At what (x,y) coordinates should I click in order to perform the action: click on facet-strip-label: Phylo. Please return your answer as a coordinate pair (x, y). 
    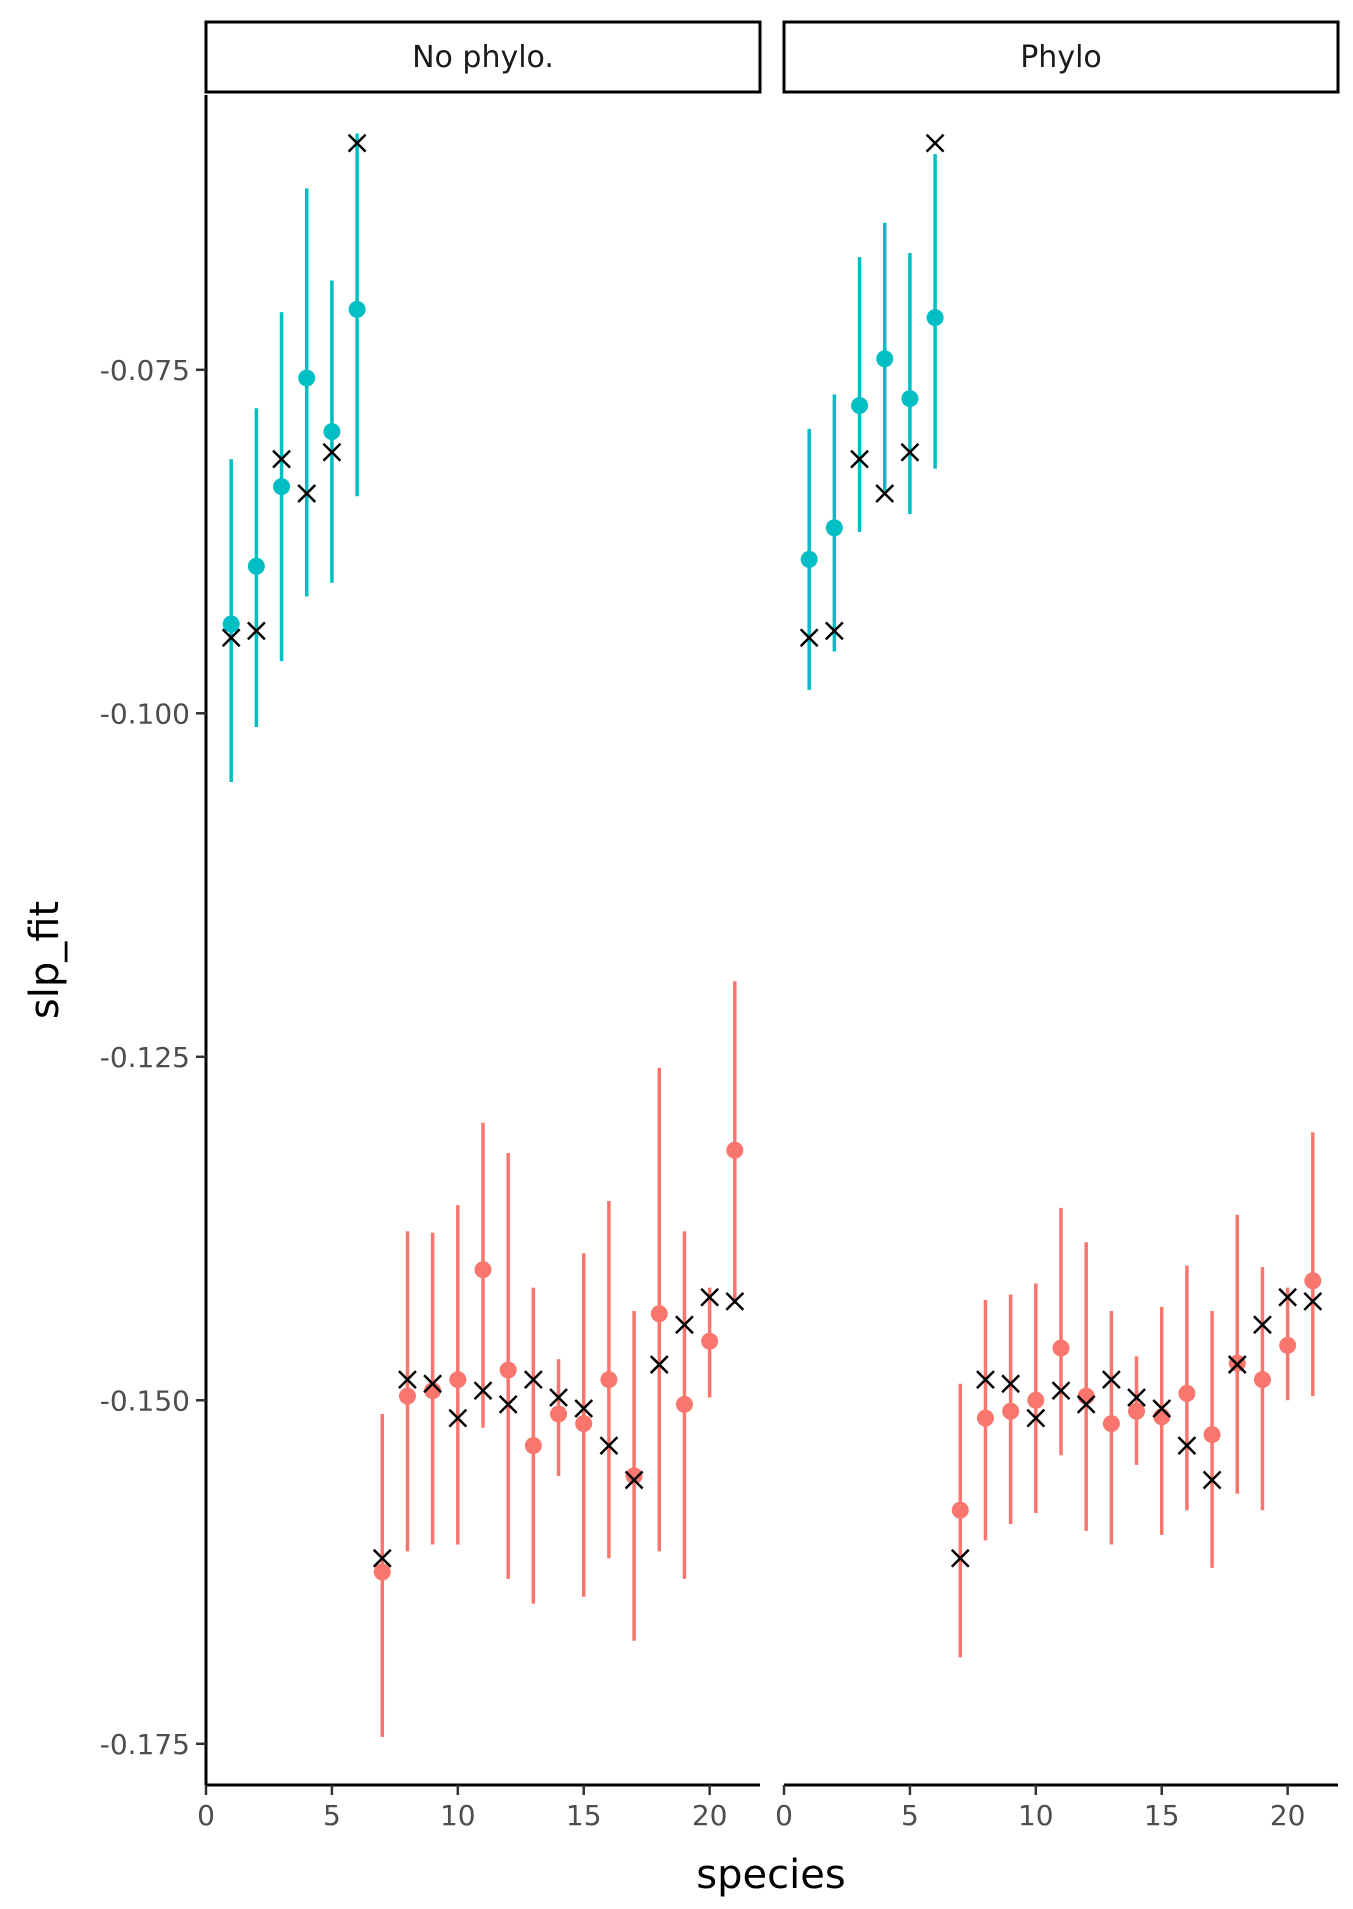
    Looking at the image, I should click on (1061, 57).